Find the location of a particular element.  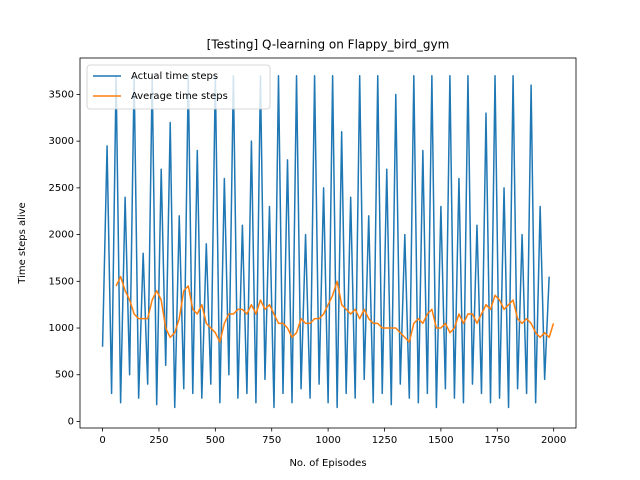

legend-label: Average time steps is located at coordinates (179, 96).